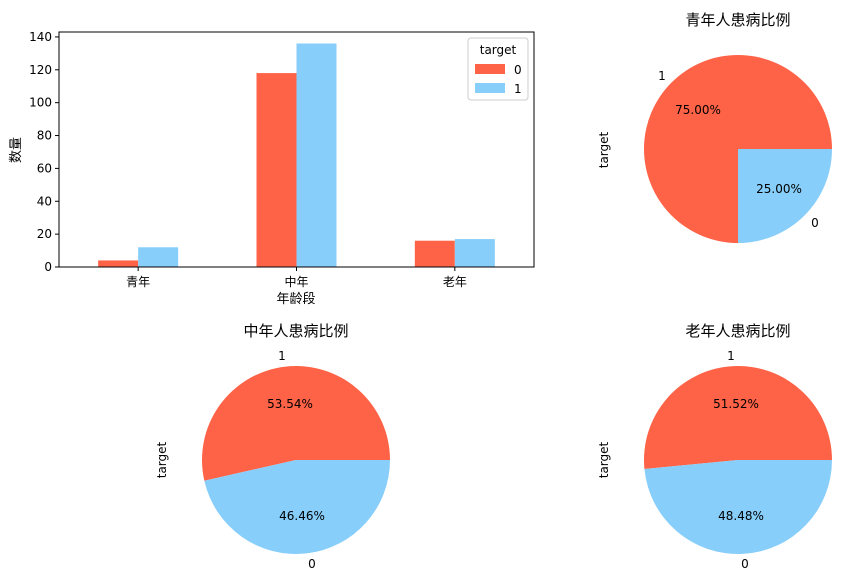 The image size is (865, 588). I want to click on bar-legend: target 0 1, so click(498, 69).